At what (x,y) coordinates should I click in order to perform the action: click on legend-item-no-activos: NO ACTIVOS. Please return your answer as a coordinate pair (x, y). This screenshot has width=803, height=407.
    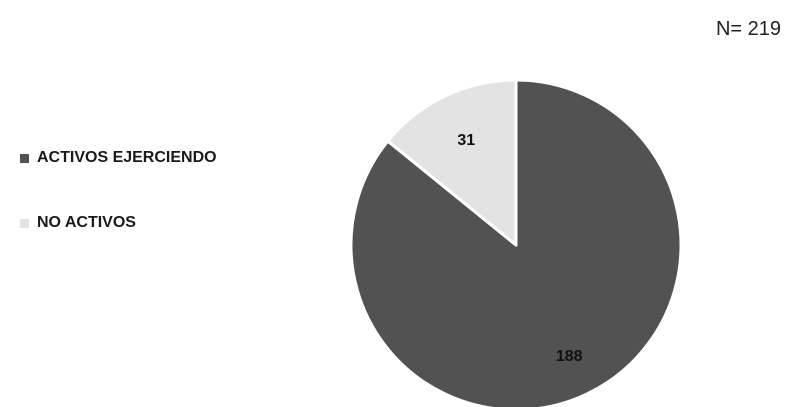
    Looking at the image, I should click on (118, 223).